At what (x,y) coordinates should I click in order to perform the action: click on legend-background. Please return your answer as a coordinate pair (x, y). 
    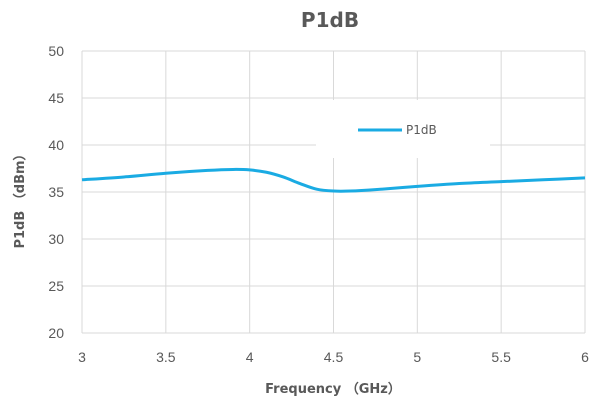
    Looking at the image, I should click on (403, 129).